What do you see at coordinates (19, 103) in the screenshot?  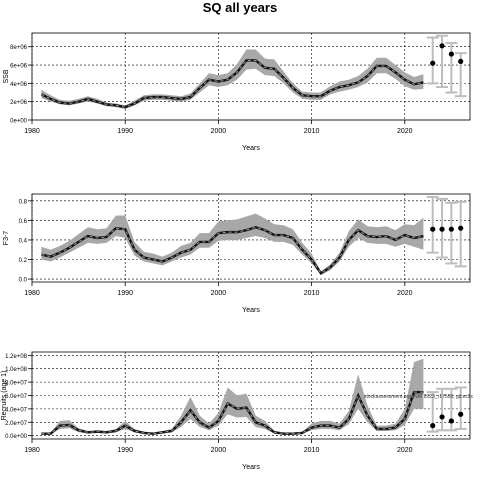 I see `y-tick-label: 2e+06` at bounding box center [19, 103].